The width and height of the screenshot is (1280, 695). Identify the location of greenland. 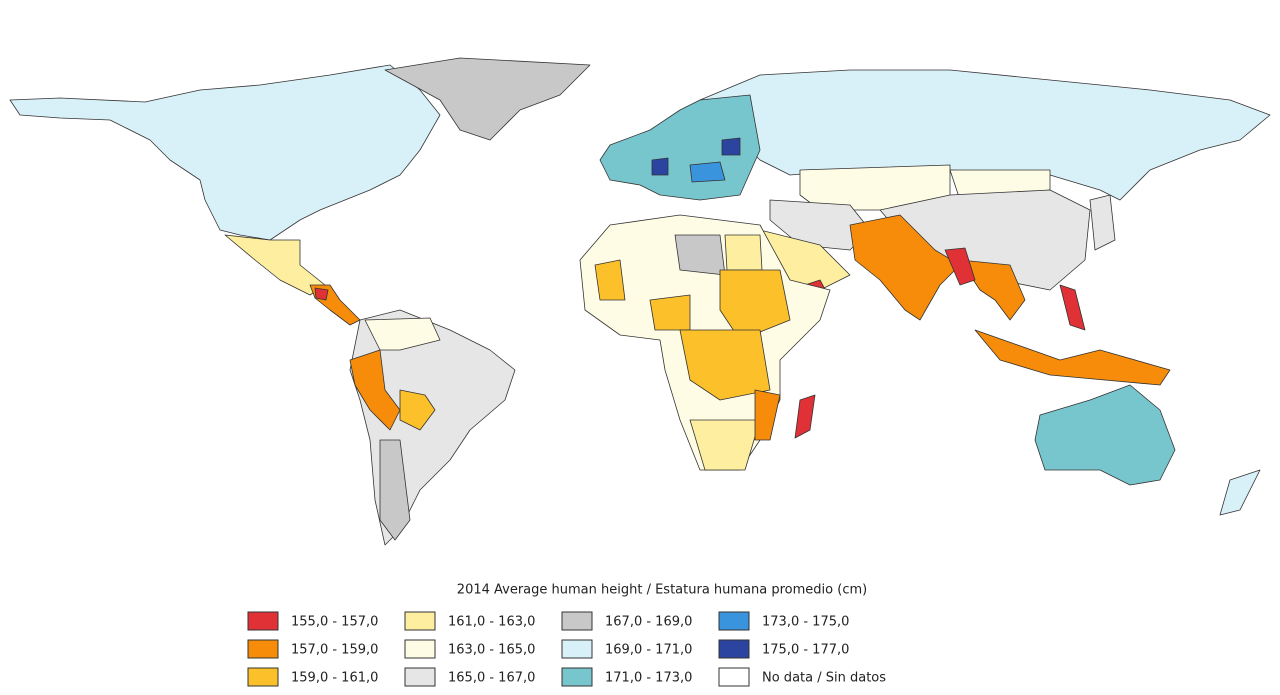
(487, 99).